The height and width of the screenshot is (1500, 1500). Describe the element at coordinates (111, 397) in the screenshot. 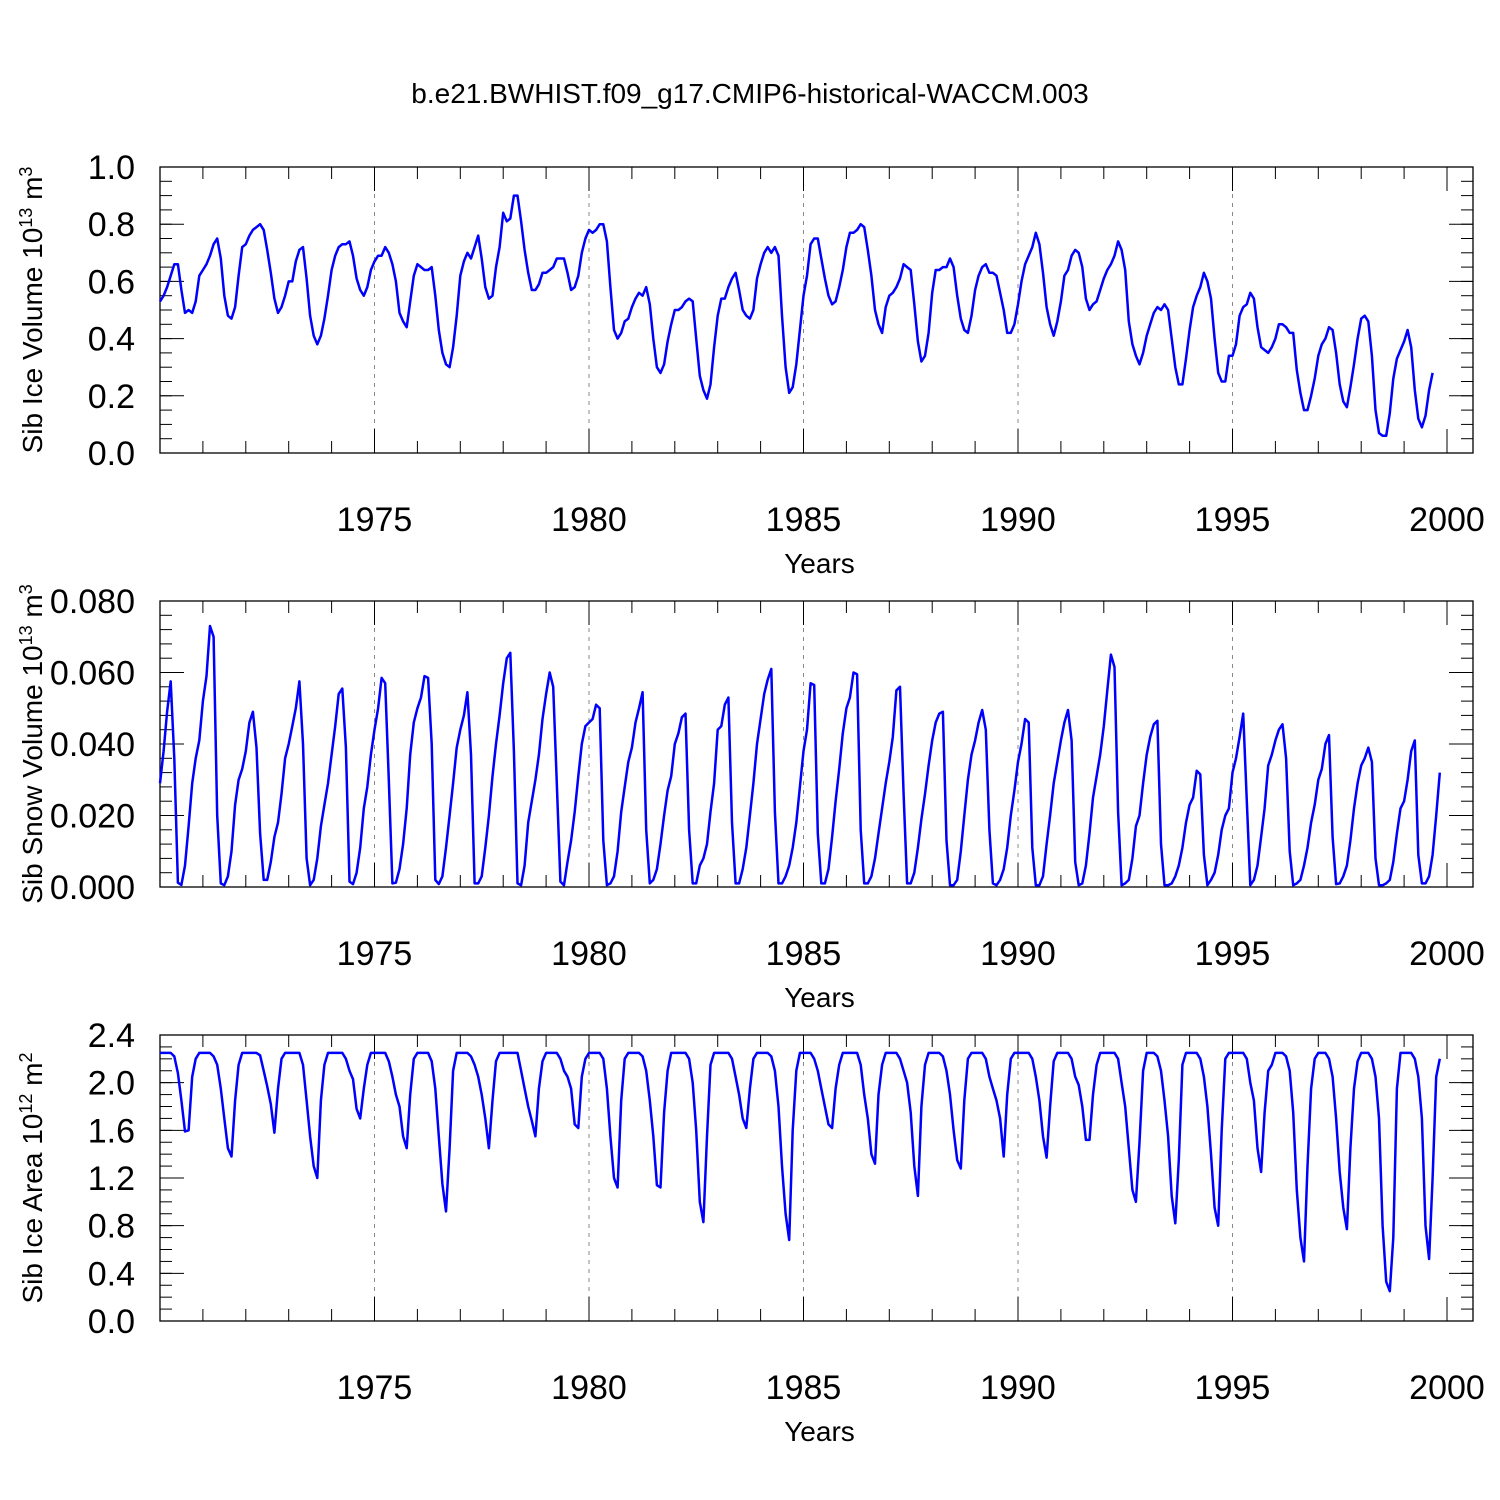

I see `y-tick-label: 0.2` at that location.